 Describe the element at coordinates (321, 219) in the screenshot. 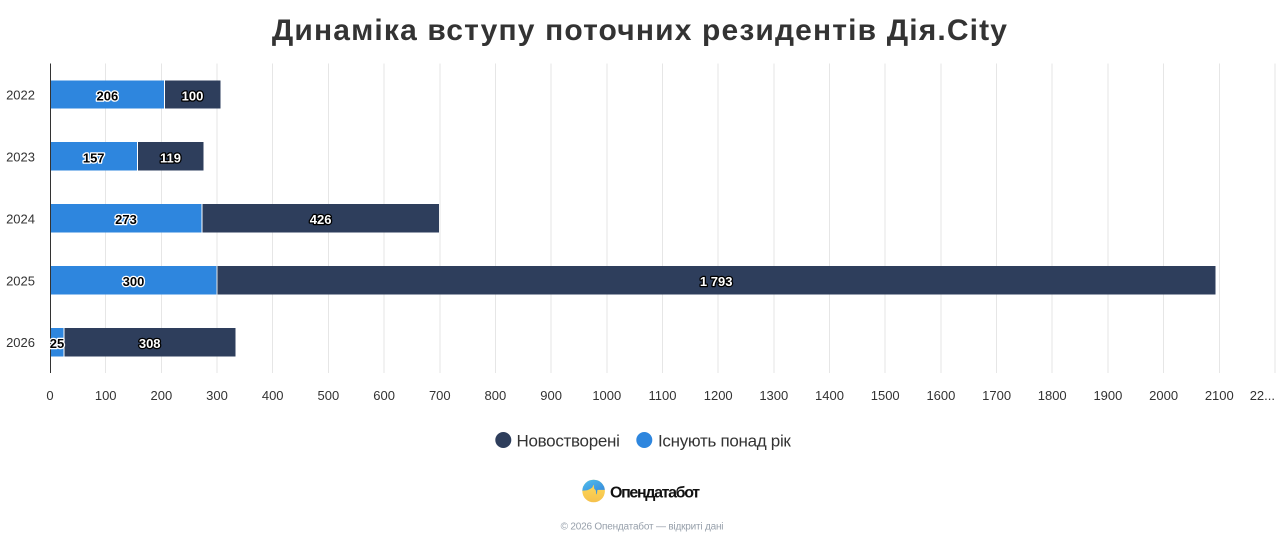

I see `svg-text: 426` at that location.